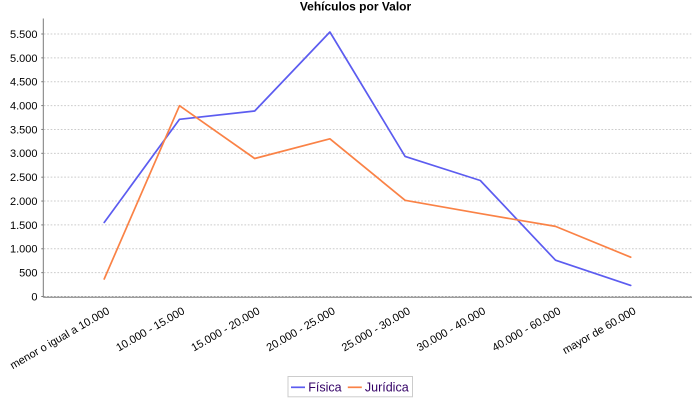 The width and height of the screenshot is (700, 400). I want to click on svg-text: Vehículos por Valor, so click(356, 7).